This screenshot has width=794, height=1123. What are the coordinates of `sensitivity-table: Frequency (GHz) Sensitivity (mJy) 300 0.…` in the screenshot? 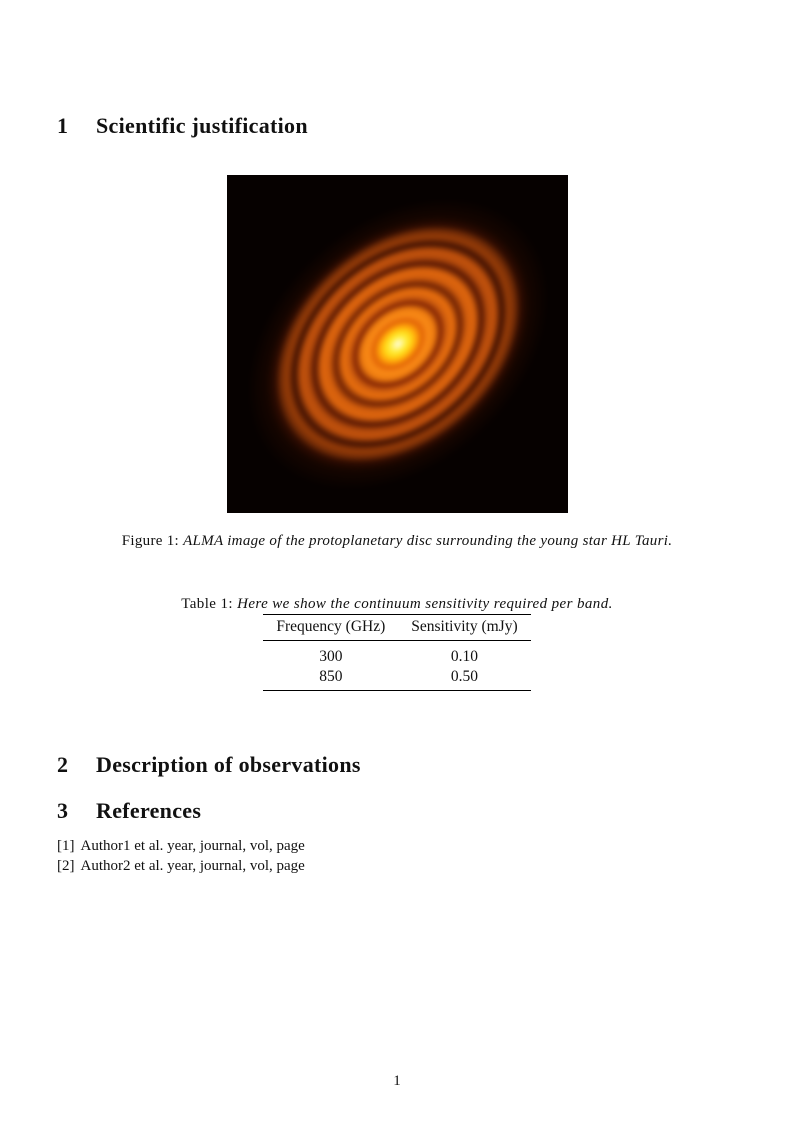 It's located at (397, 652).